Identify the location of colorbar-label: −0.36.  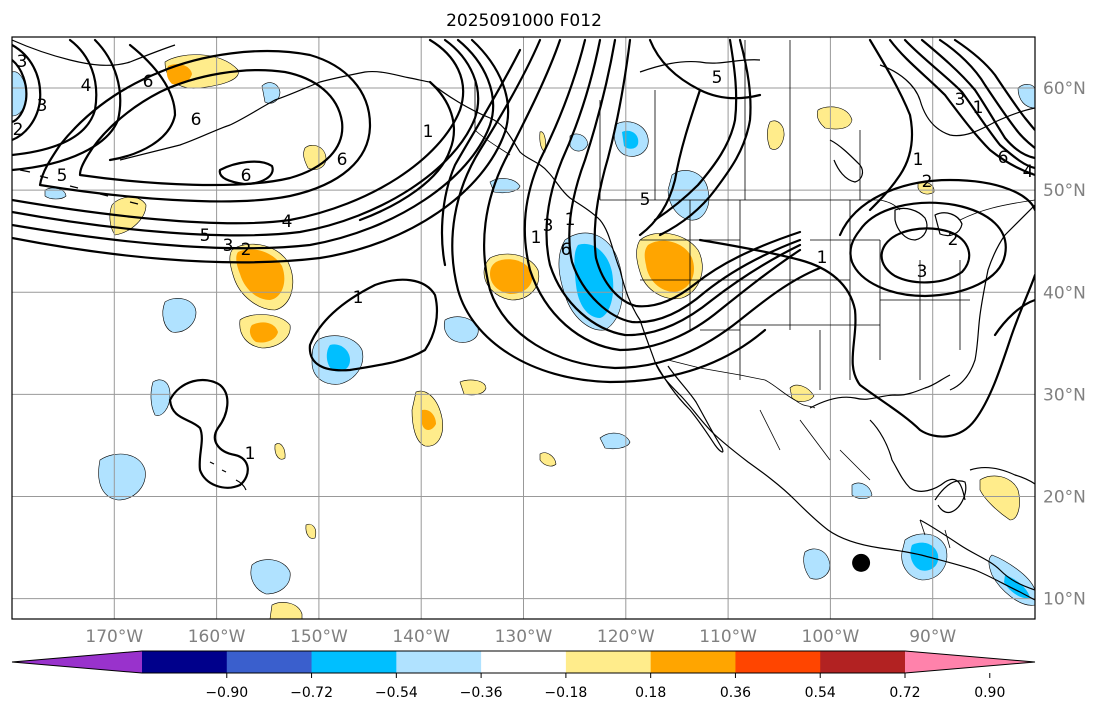
(481, 693).